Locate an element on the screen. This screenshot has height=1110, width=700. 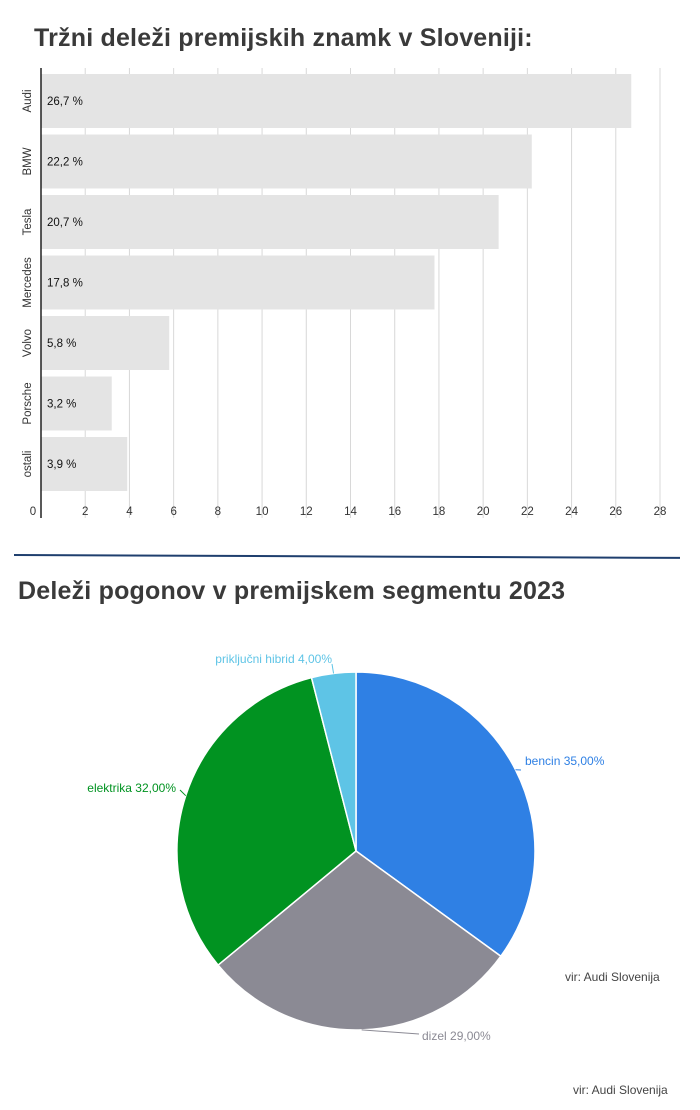
bar-value-label: 3,2 % is located at coordinates (61, 405).